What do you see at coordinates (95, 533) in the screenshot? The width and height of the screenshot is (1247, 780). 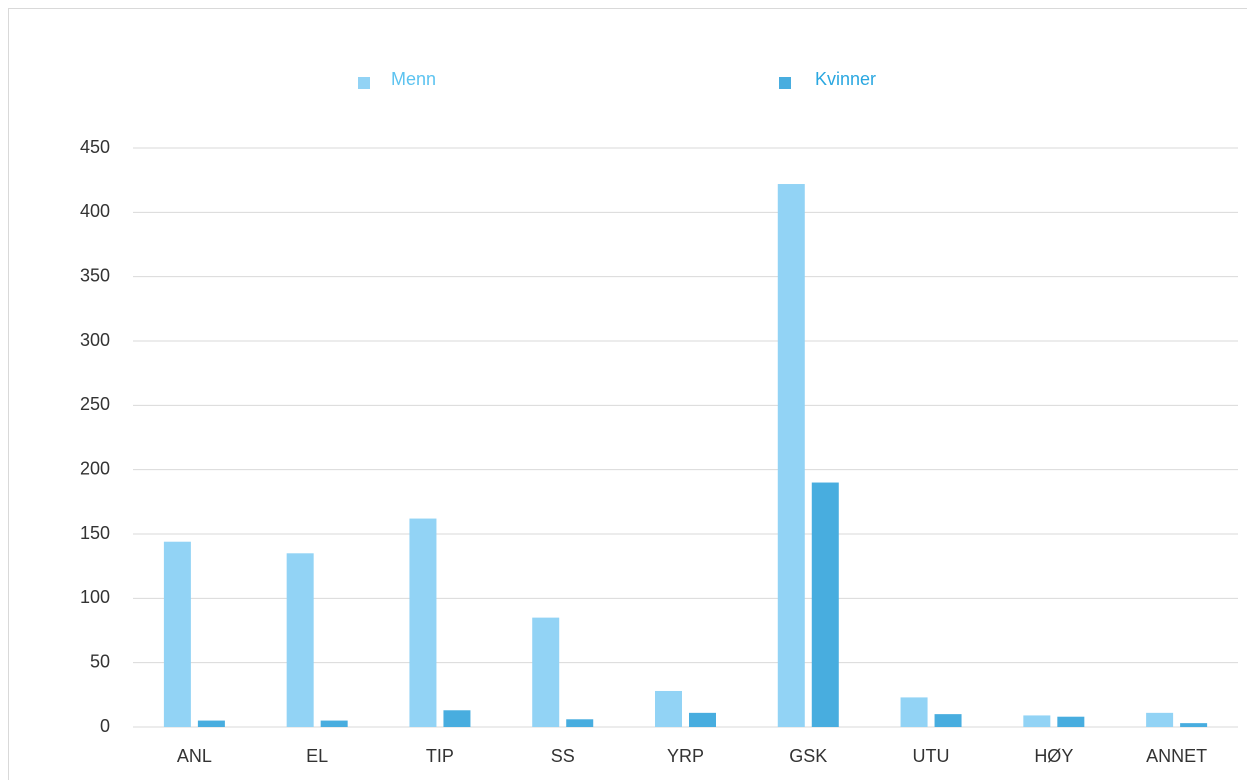 I see `y-tick-label: 150` at bounding box center [95, 533].